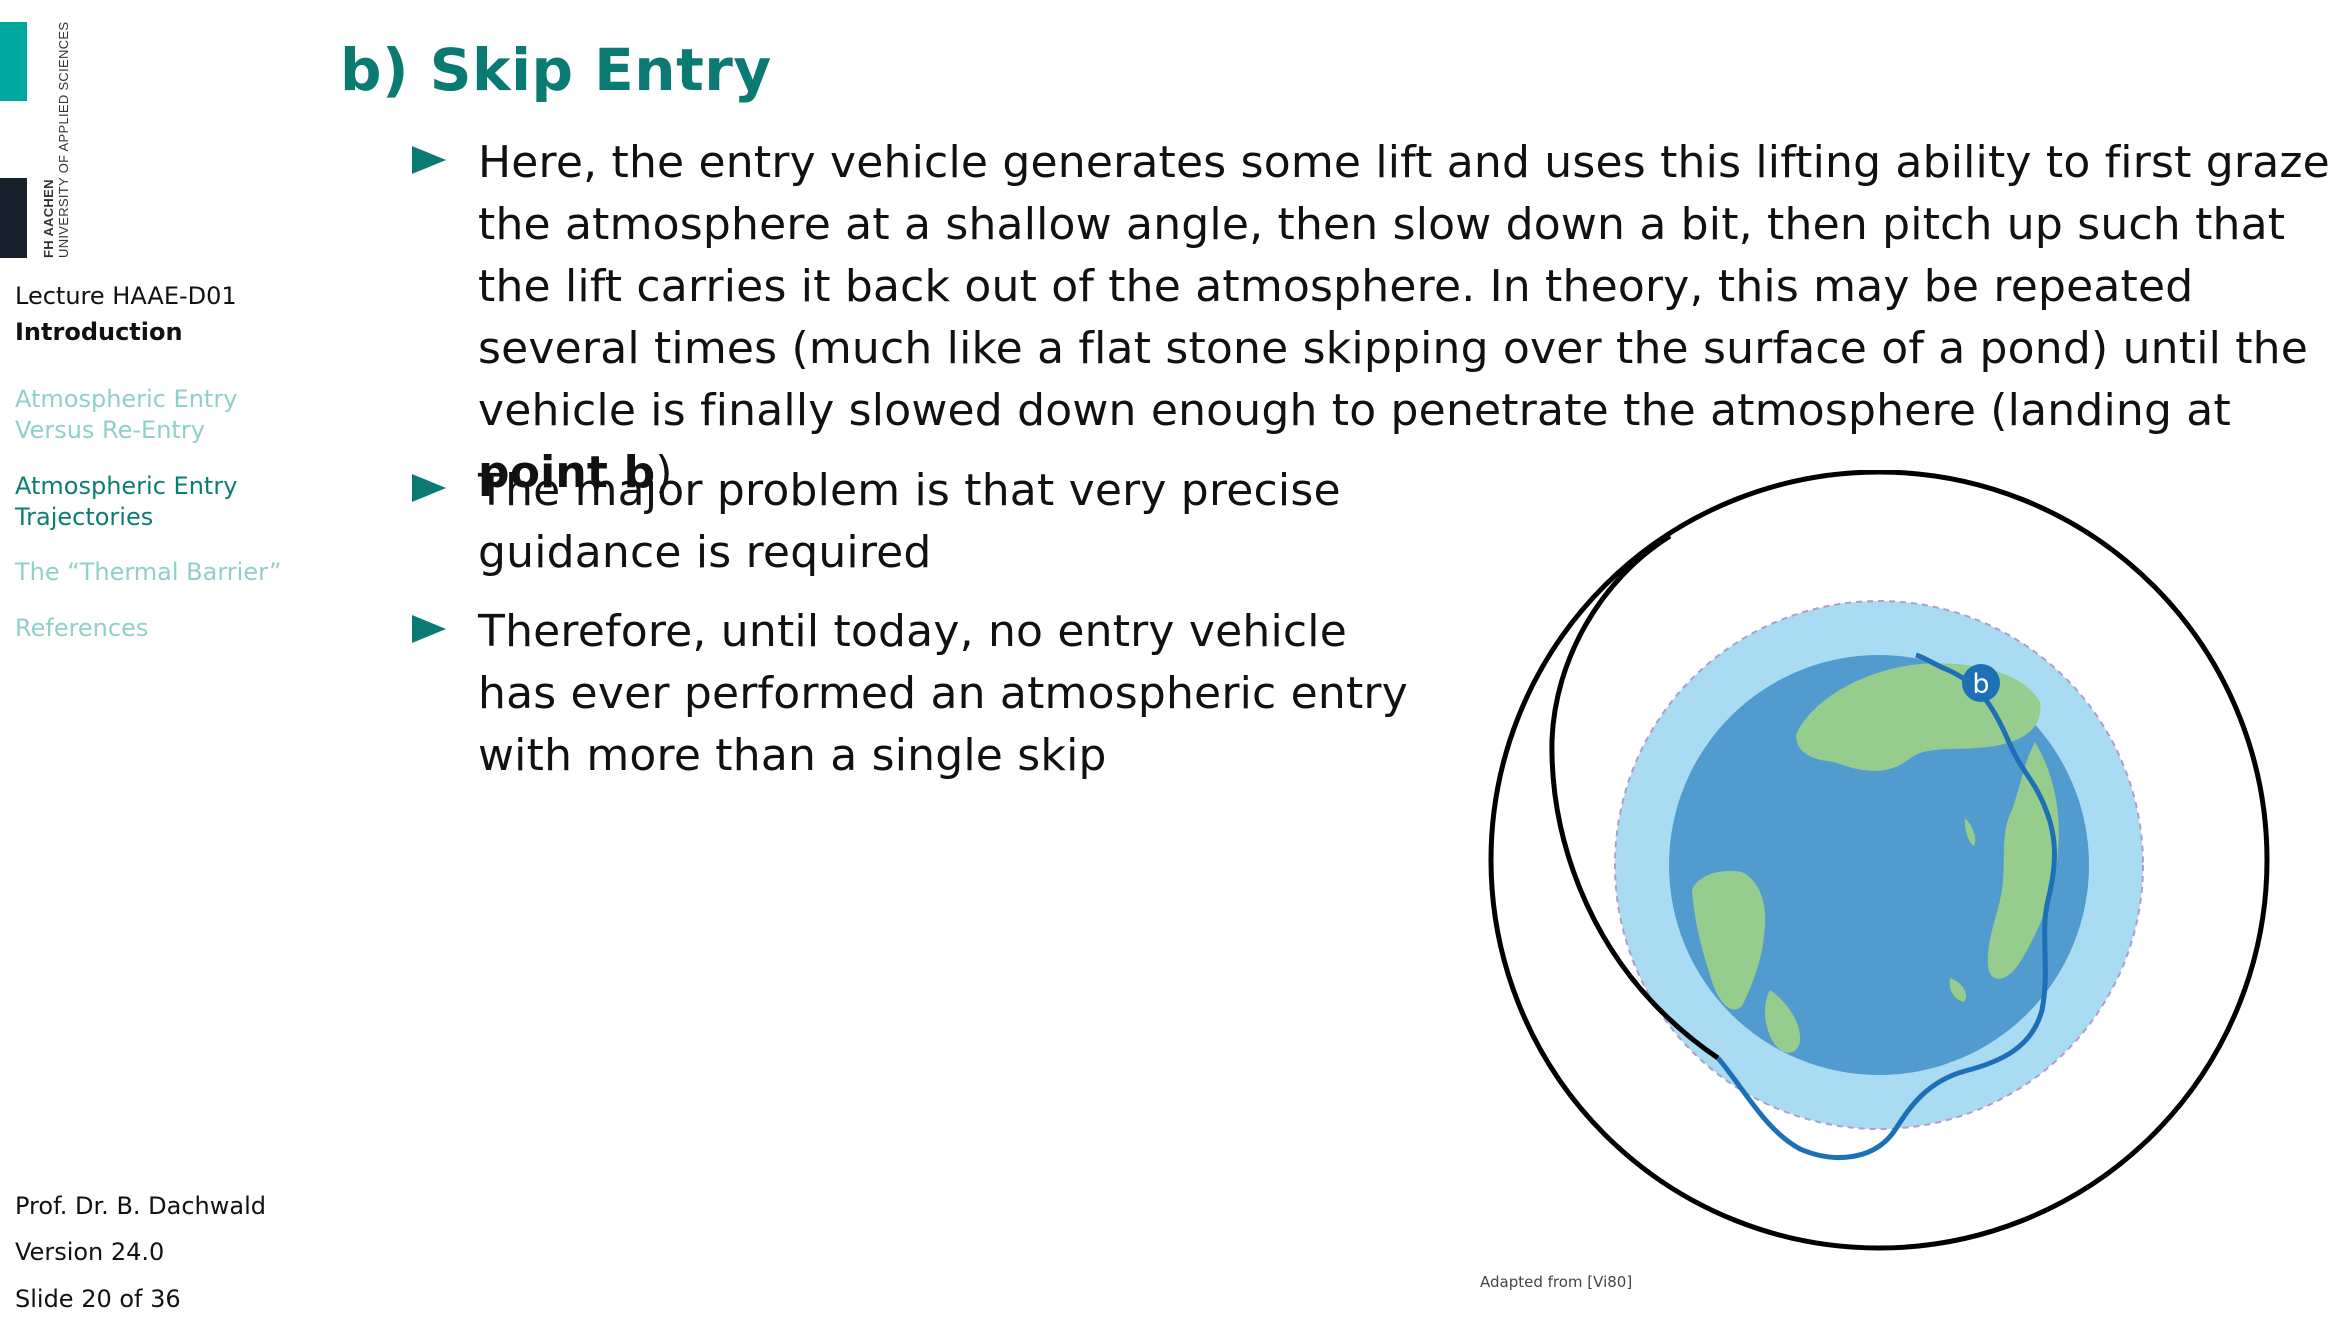 The image size is (2350, 1322). I want to click on version: Version 24.0, so click(90, 1252).